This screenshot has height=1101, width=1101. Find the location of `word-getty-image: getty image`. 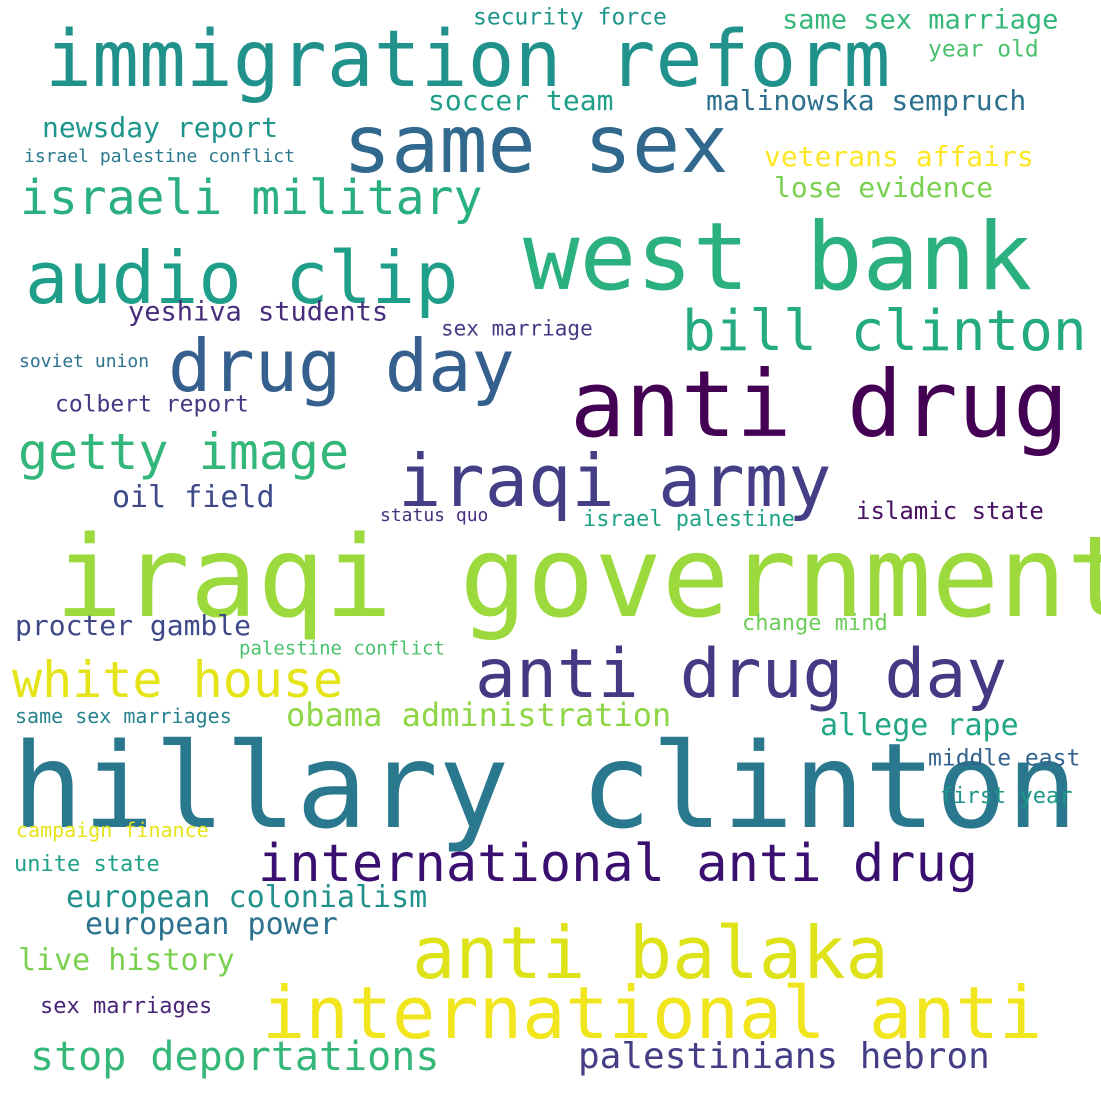

word-getty-image: getty image is located at coordinates (184, 452).